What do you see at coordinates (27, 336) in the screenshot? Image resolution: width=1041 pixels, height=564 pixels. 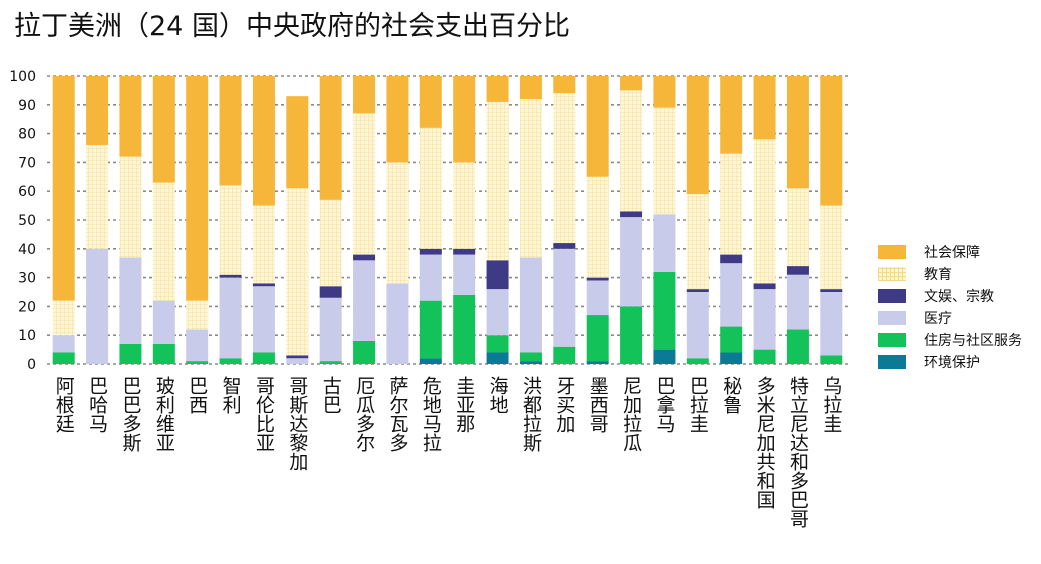 I see `y-tick-label: 10` at bounding box center [27, 336].